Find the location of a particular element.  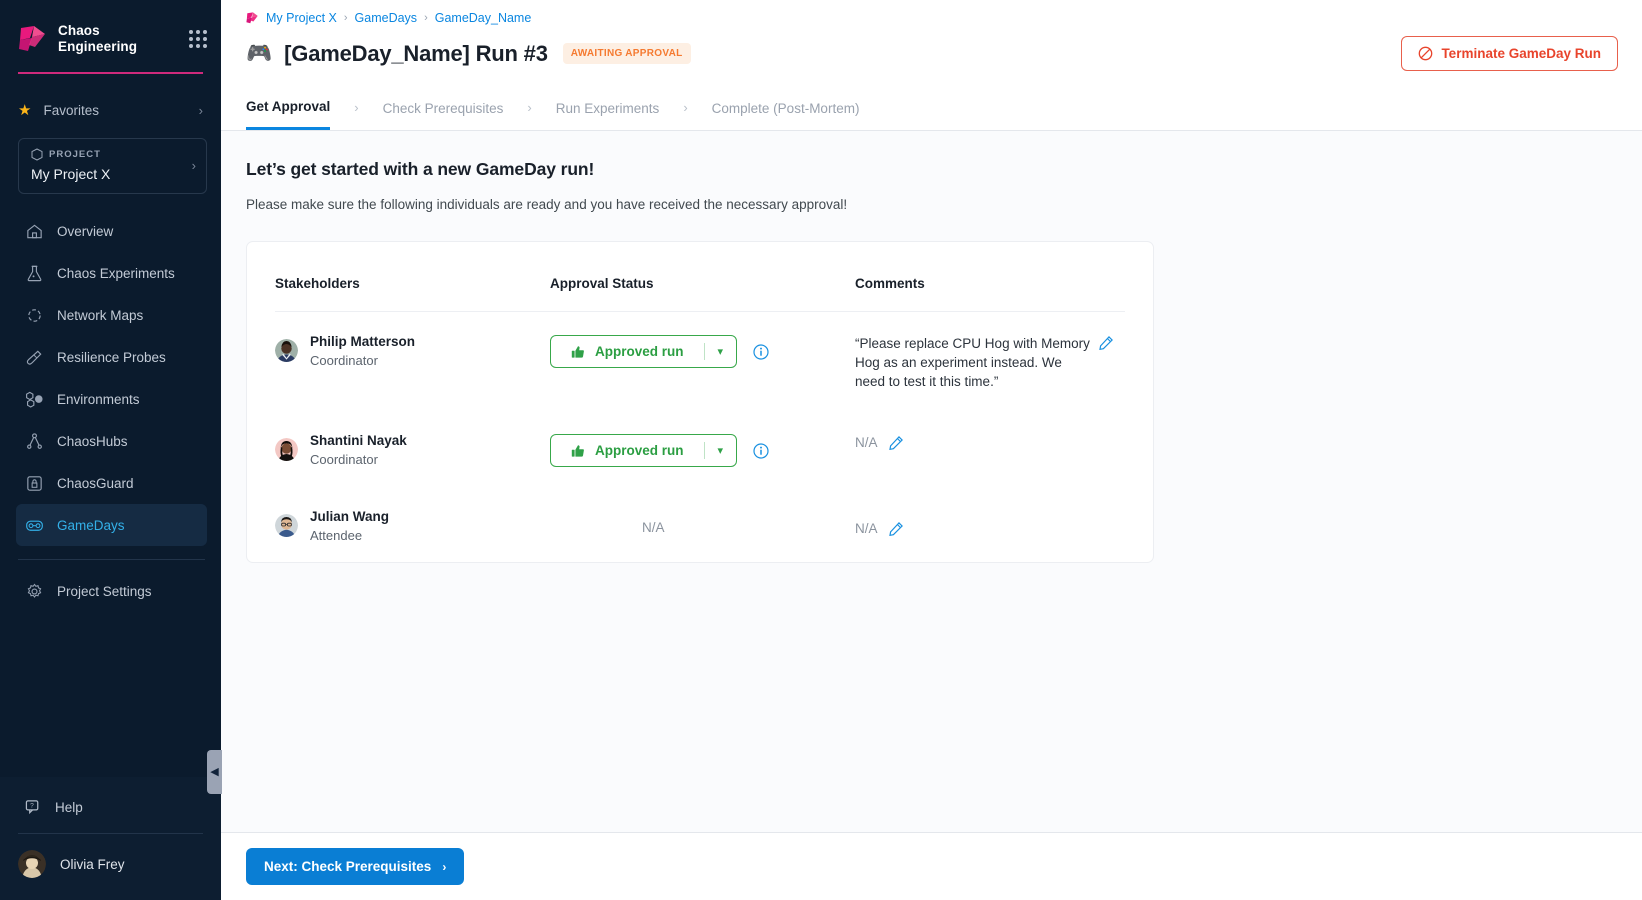

sidebar-item-environments: Environments is located at coordinates (111, 399).